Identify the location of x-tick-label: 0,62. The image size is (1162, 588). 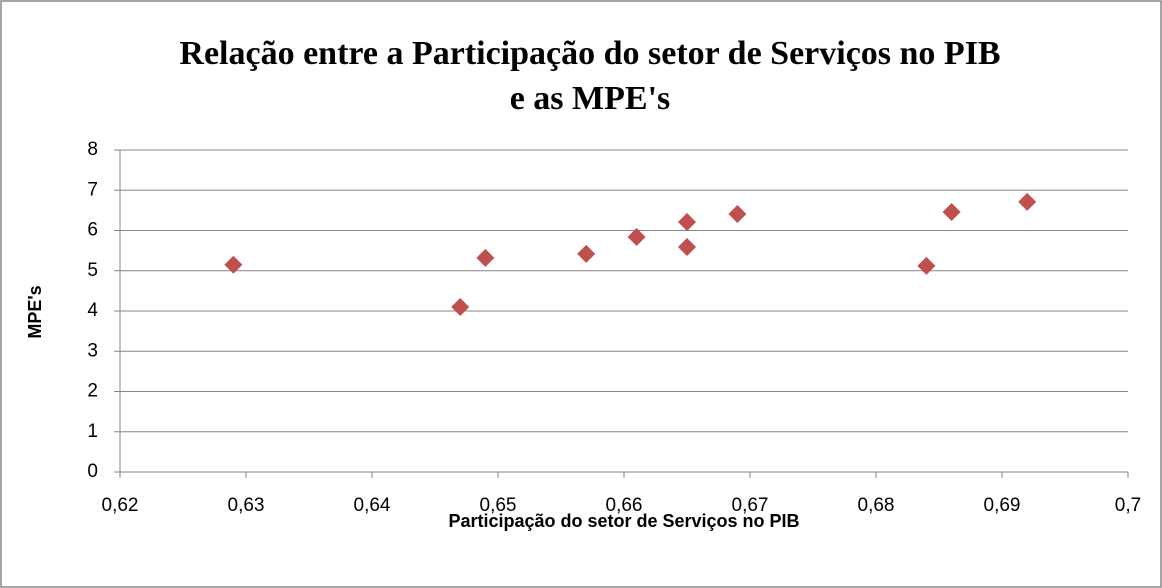
(120, 505).